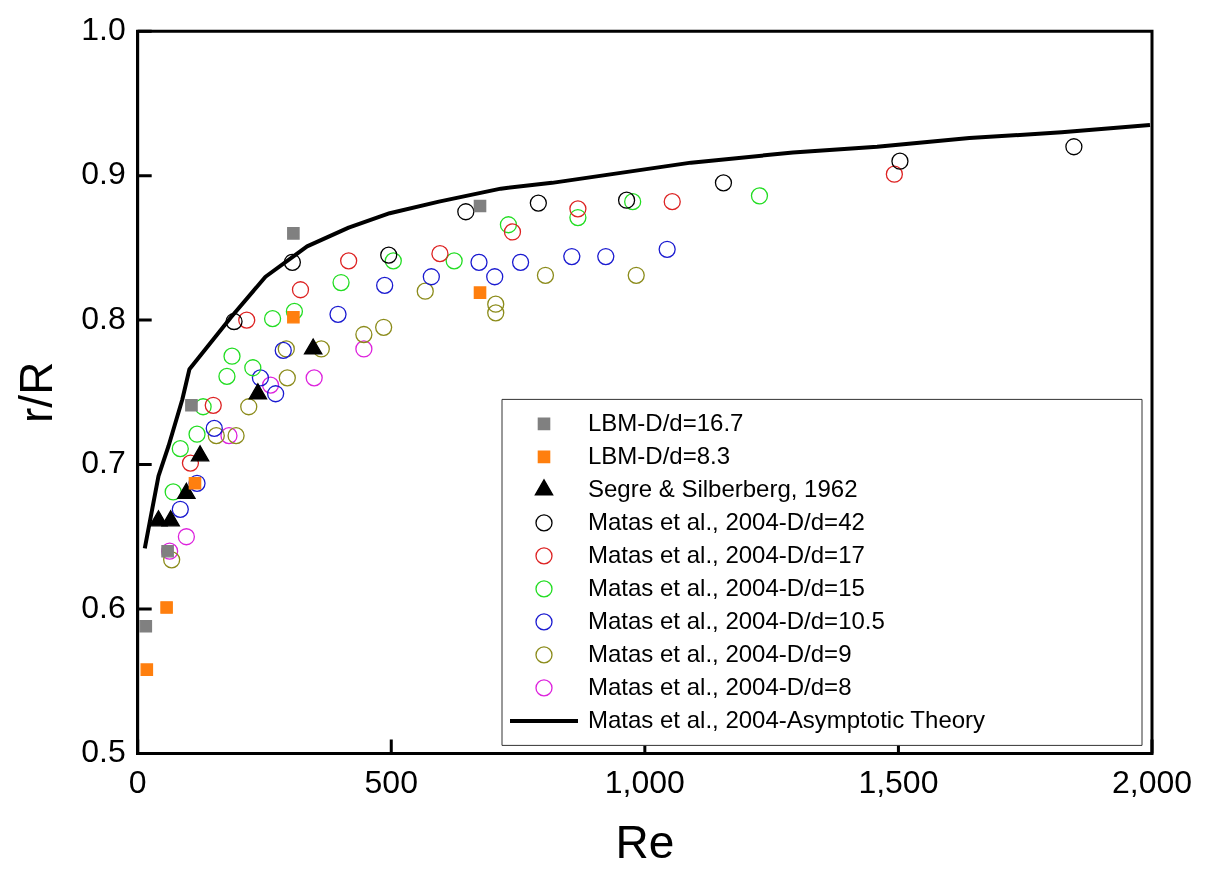 The height and width of the screenshot is (875, 1212). I want to click on legend-label: Matas et al., 2004-D/d=9, so click(720, 653).